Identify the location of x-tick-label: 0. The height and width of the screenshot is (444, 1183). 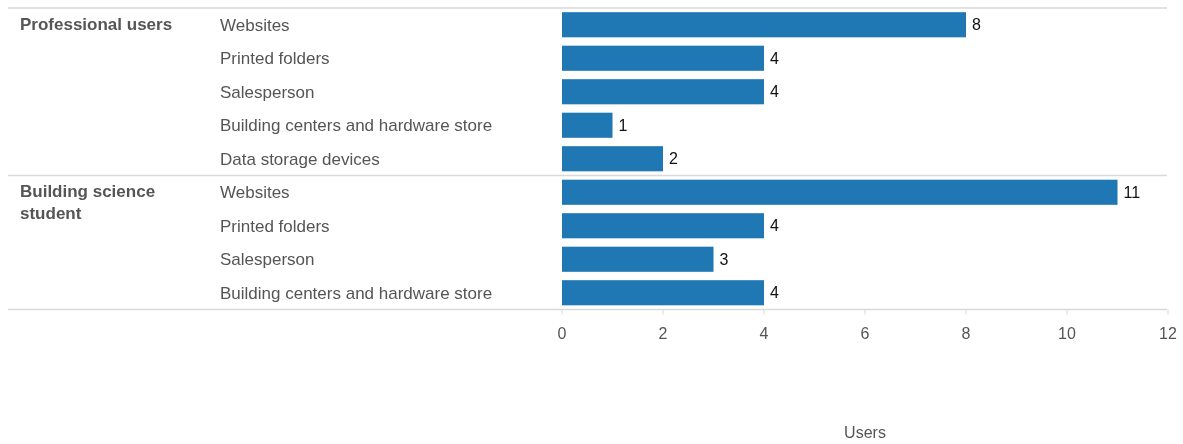
(562, 334).